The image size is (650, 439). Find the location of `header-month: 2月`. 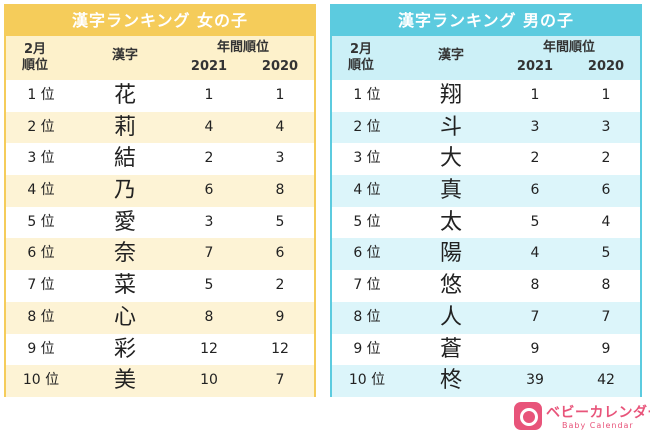

header-month: 2月 is located at coordinates (361, 49).